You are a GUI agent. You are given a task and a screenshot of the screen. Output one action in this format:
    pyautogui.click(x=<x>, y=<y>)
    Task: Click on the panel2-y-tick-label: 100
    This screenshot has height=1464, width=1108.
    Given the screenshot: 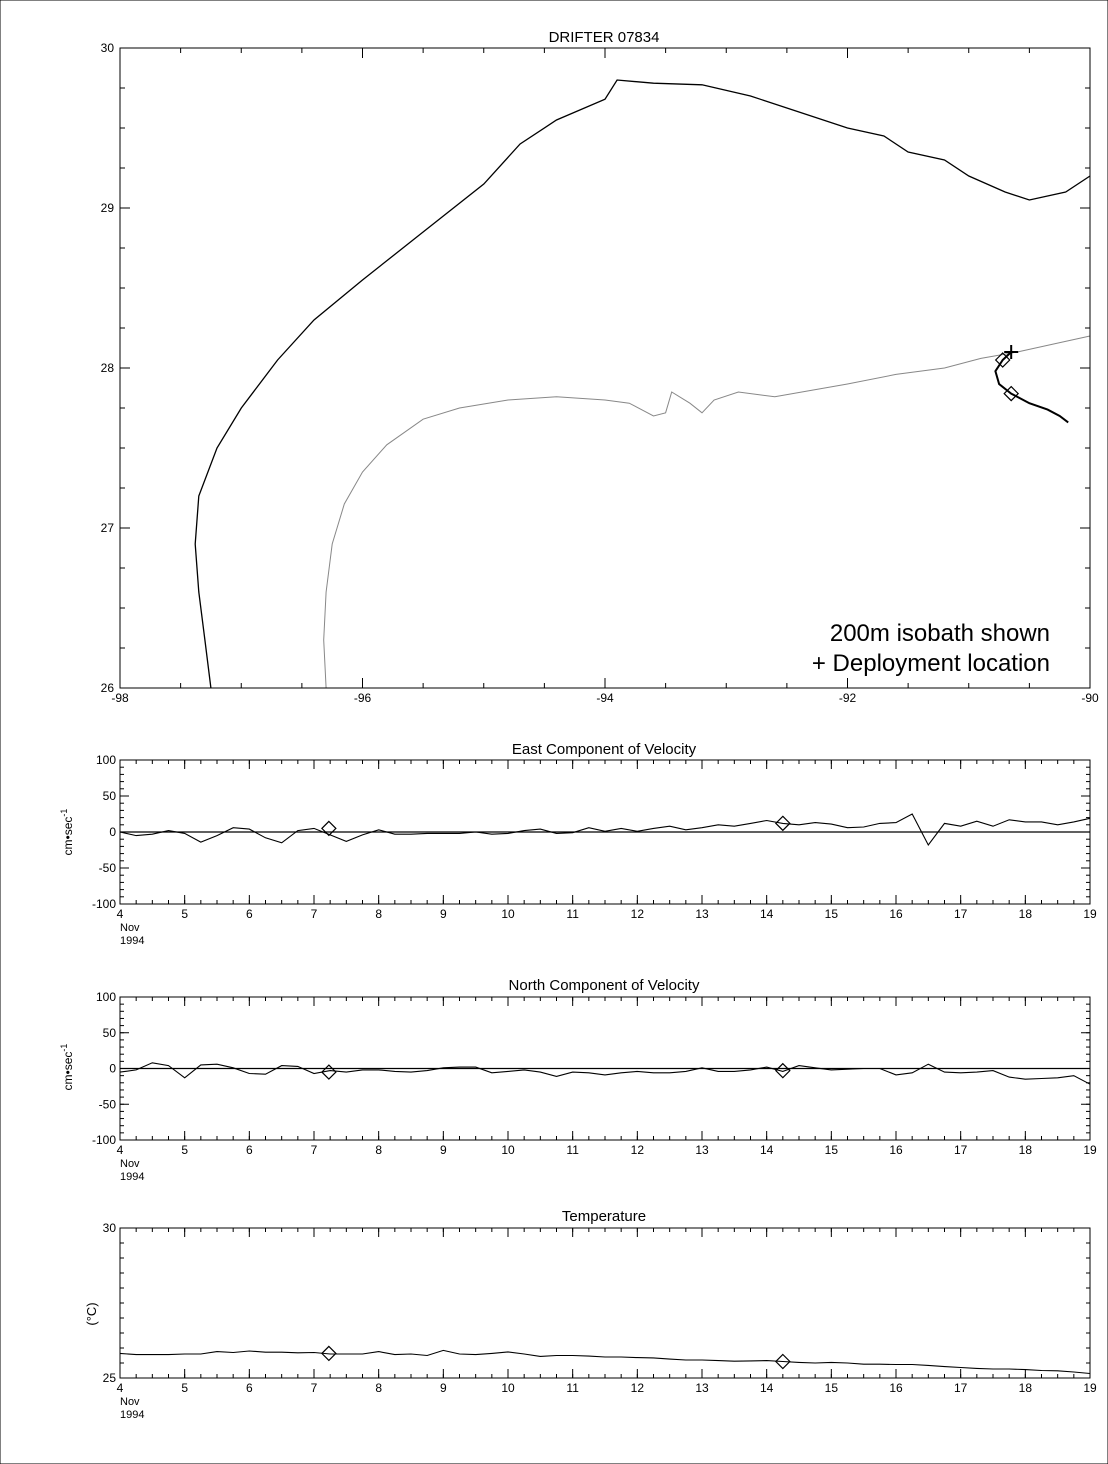 What is the action you would take?
    pyautogui.click(x=106, y=997)
    